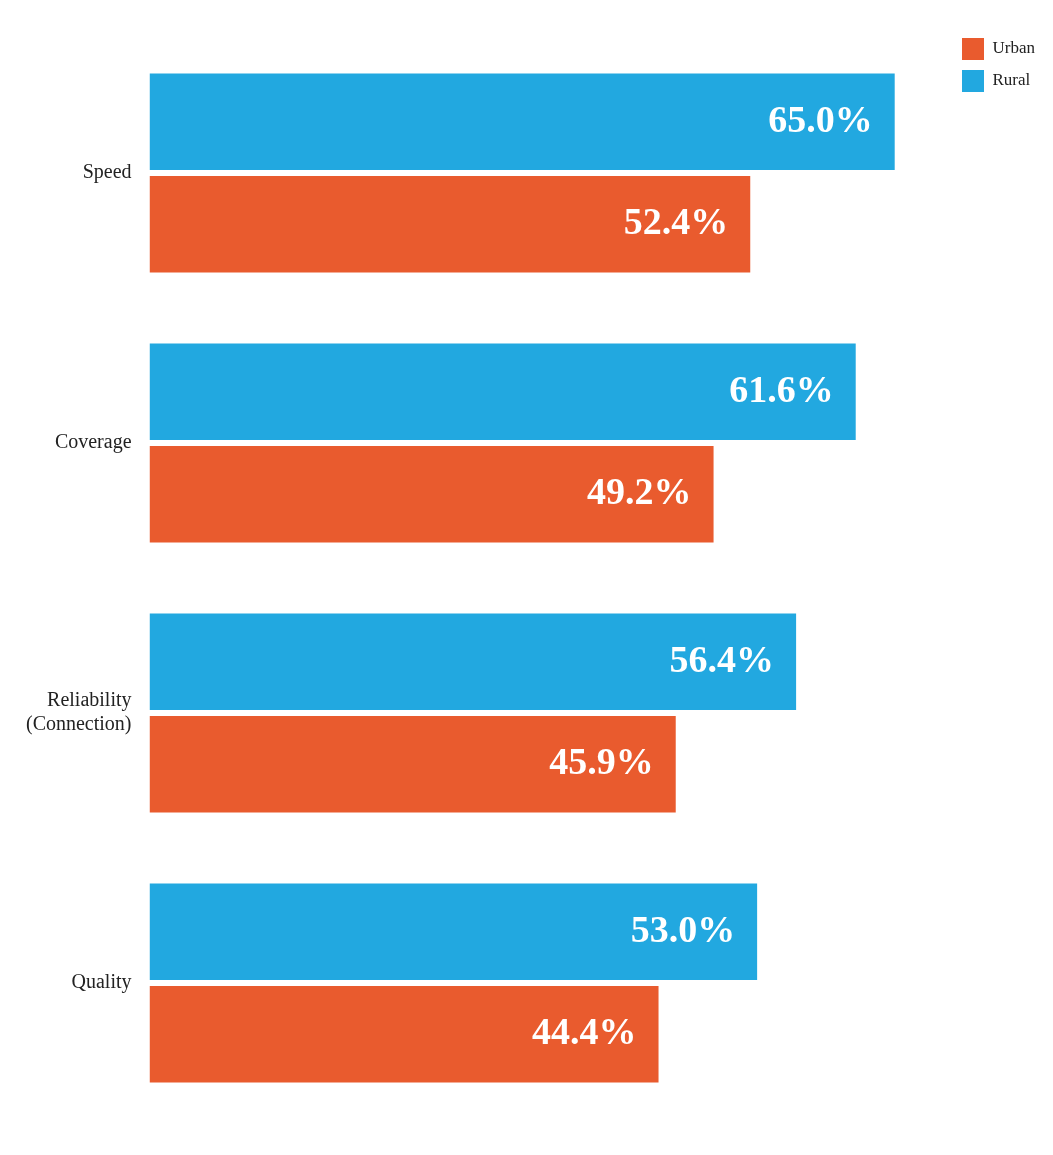  I want to click on data-label: 65.0%, so click(820, 118).